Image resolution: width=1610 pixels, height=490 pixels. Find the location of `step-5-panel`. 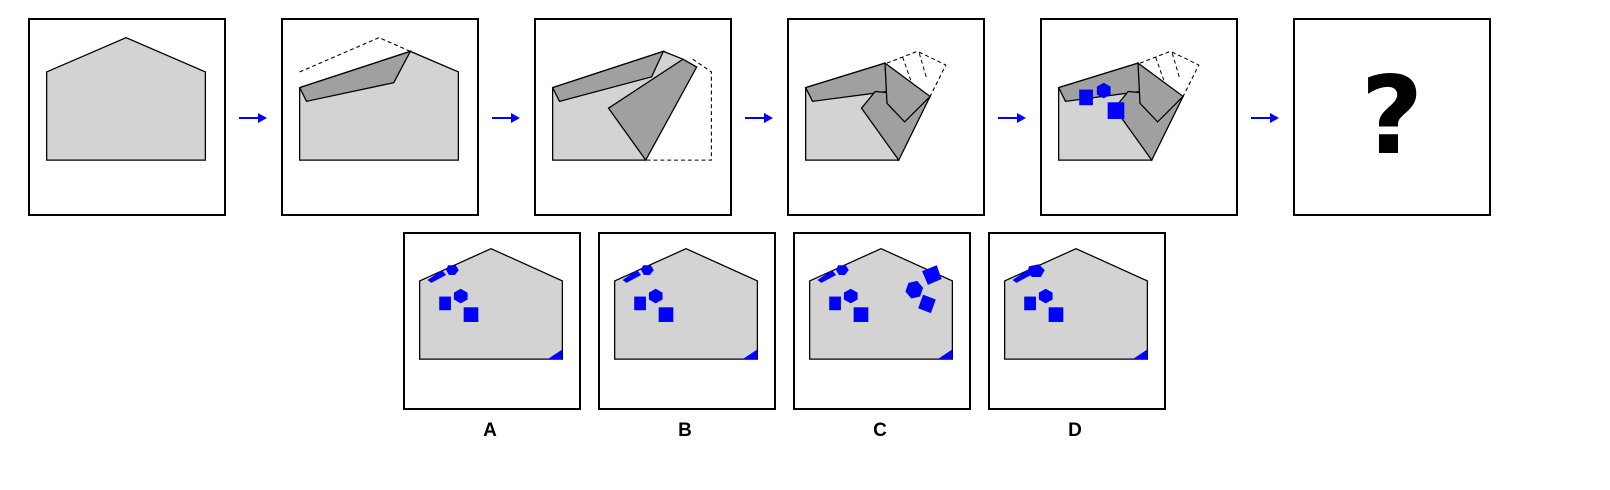

step-5-panel is located at coordinates (1139, 117).